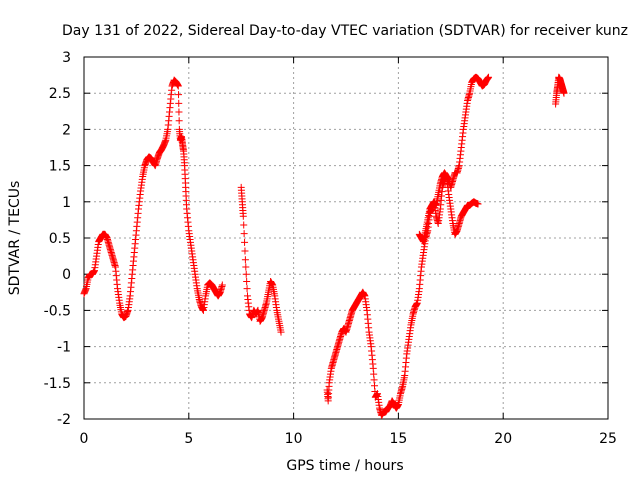 This screenshot has width=640, height=480. I want to click on x-tick-labels: 0 5 10 15 20 25, so click(348, 439).